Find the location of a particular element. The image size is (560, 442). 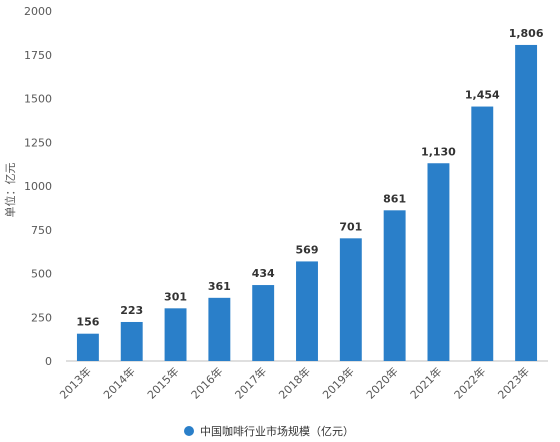

x-tick-label: 2014年 is located at coordinates (118, 382).